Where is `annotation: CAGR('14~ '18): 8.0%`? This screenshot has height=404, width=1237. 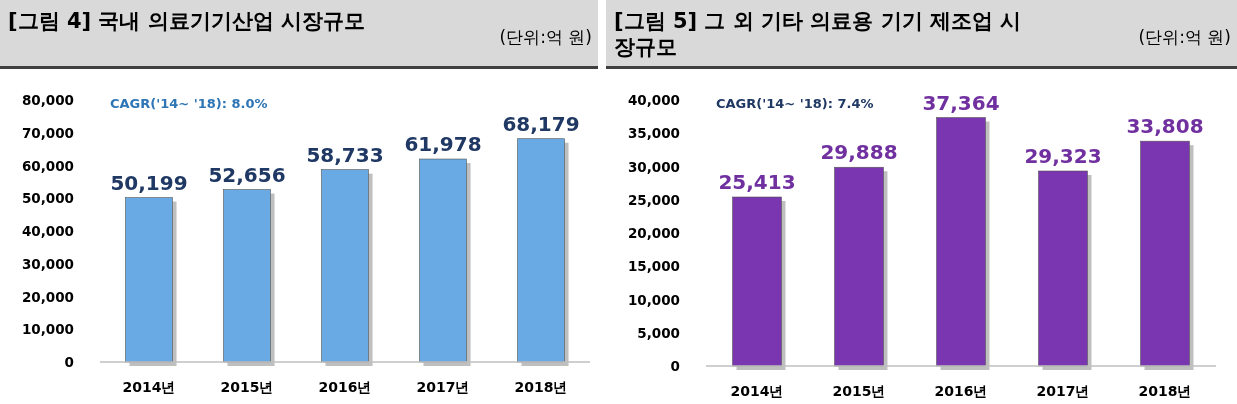 annotation: CAGR('14~ '18): 8.0% is located at coordinates (189, 103).